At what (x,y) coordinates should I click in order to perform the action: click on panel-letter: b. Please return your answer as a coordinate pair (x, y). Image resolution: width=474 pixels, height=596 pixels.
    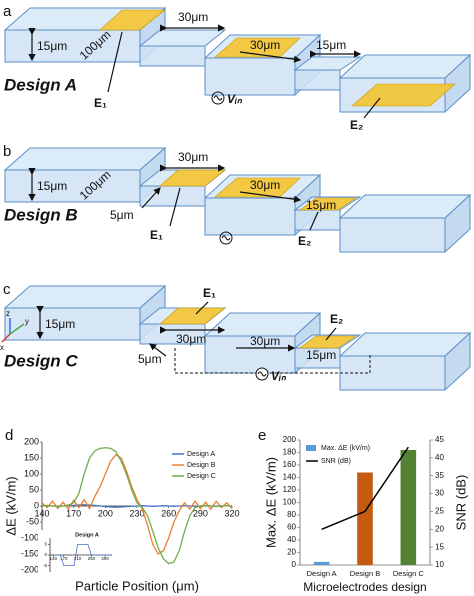
    Looking at the image, I should click on (7, 151).